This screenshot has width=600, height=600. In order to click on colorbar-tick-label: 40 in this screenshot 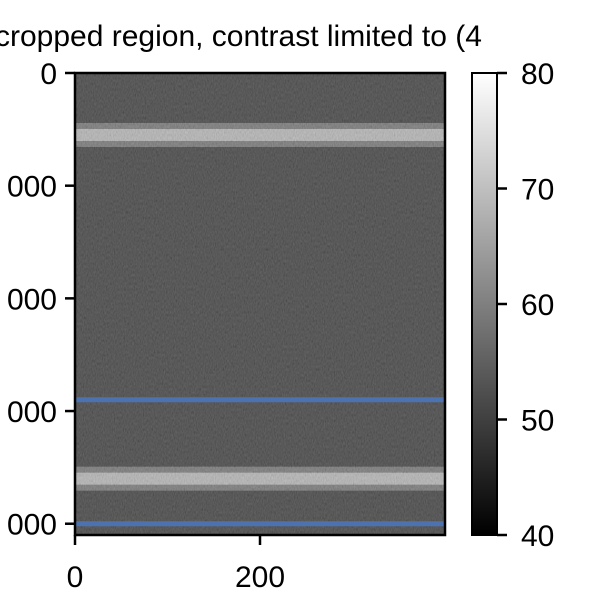, I will do `click(537, 536)`.